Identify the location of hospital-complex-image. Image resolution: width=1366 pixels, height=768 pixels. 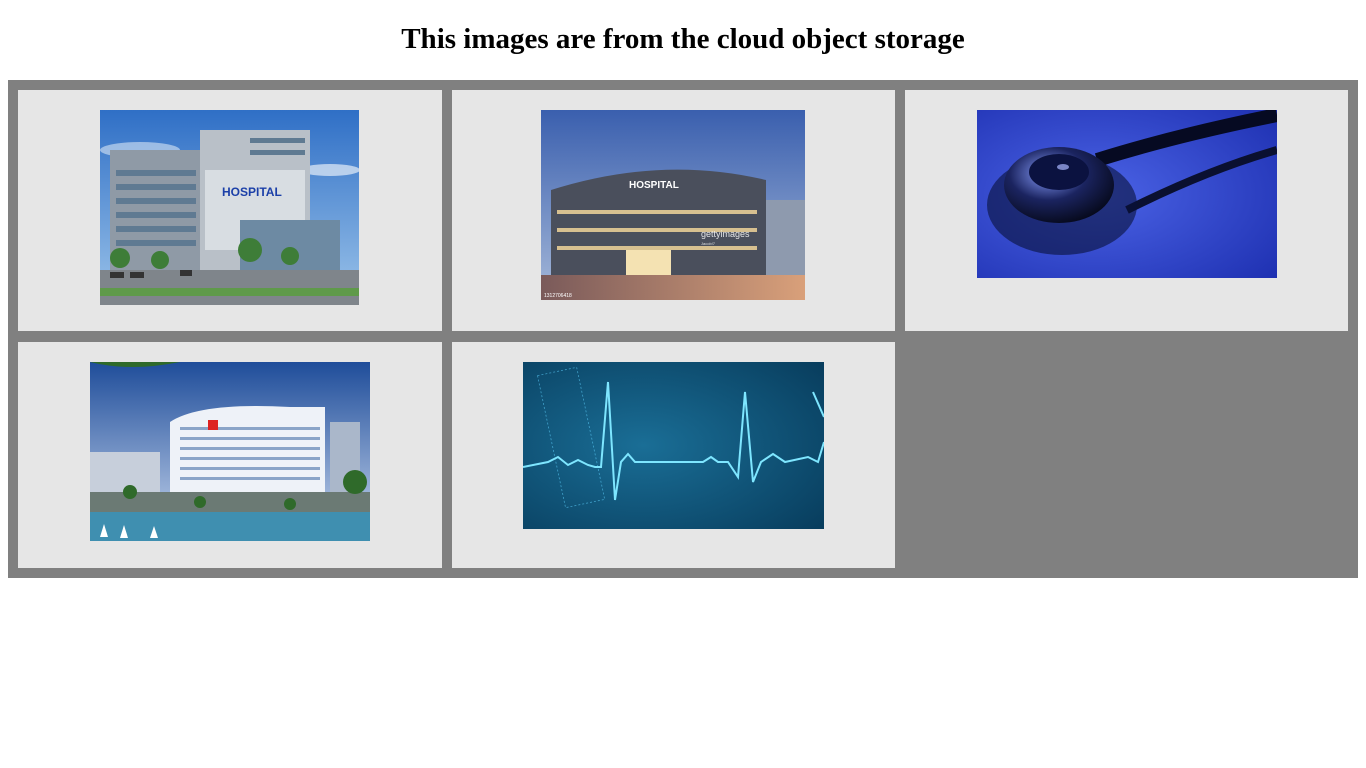
(230, 451).